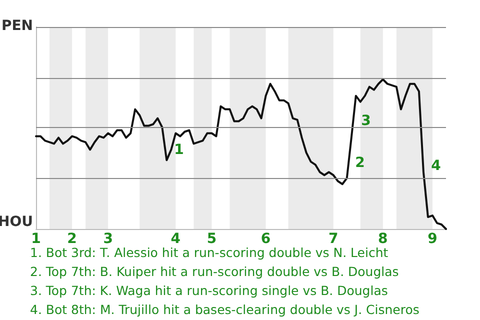  Describe the element at coordinates (175, 239) in the screenshot. I see `x-tick-label: 4` at that location.